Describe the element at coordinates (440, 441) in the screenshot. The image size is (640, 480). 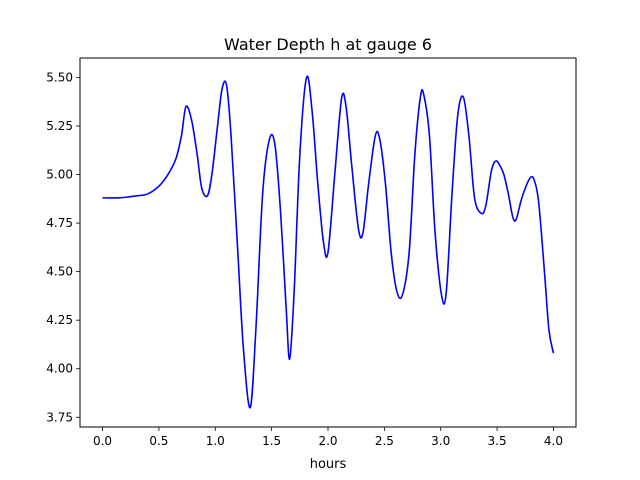
I see `x-tick-label: 3.0` at that location.